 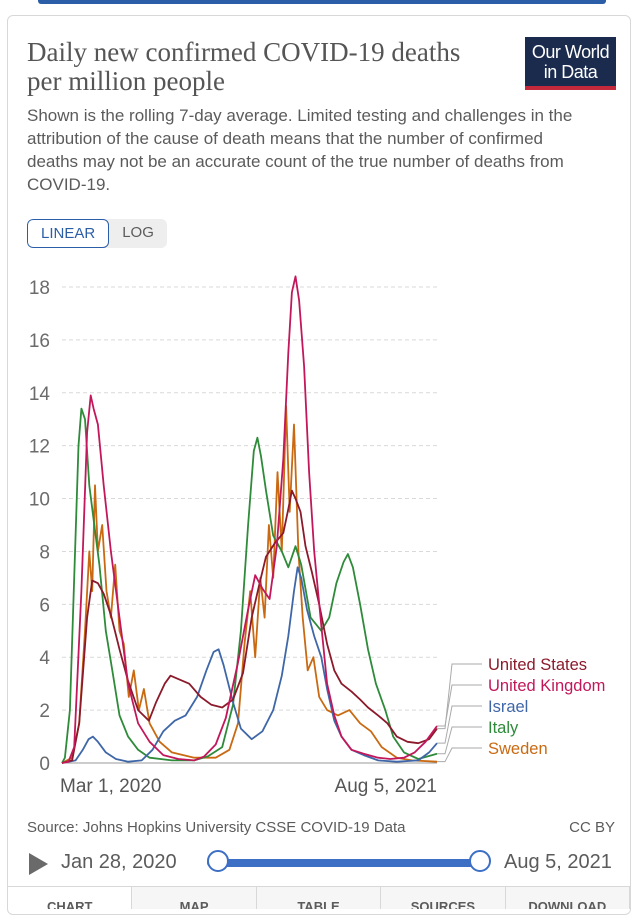 What do you see at coordinates (39, 341) in the screenshot?
I see `y-tick-label: 16` at bounding box center [39, 341].